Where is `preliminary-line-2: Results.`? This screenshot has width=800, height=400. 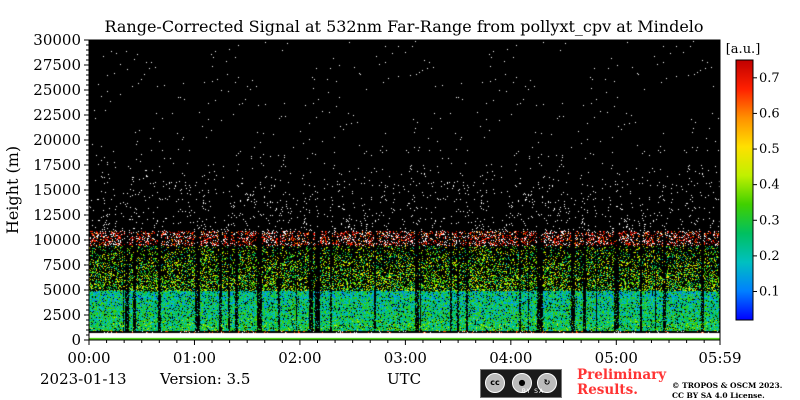
preliminary-line-2: Results. is located at coordinates (607, 390).